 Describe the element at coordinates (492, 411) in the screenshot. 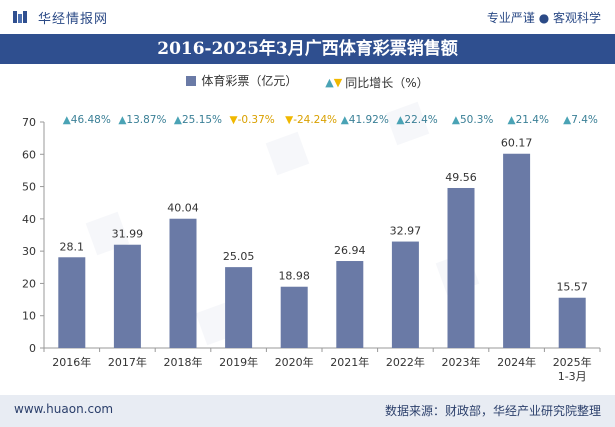

I see `footer-source: 数据来源：财政部，华经产业研究院整理` at that location.